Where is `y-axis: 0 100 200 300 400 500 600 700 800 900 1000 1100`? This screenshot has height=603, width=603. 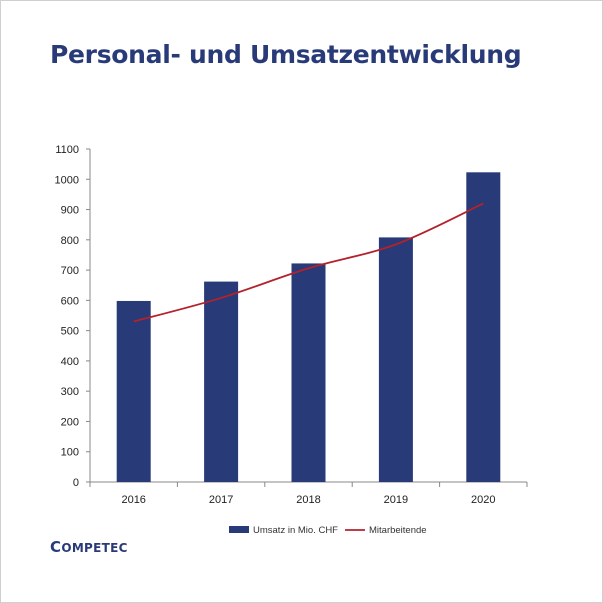
y-axis: 0 100 200 300 400 500 600 700 800 900 1000 1100 is located at coordinates (73, 316).